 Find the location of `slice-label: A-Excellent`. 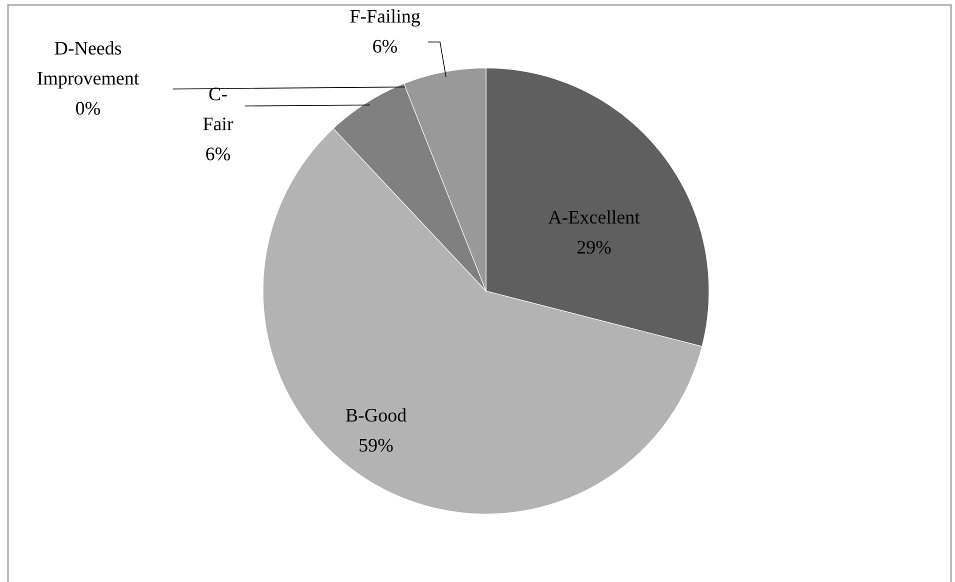

slice-label: A-Excellent is located at coordinates (594, 217).